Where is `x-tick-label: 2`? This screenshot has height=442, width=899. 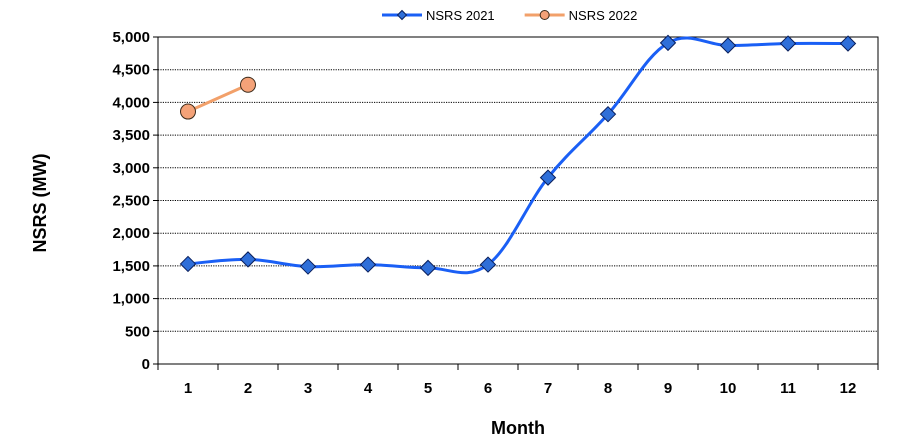 x-tick-label: 2 is located at coordinates (248, 388).